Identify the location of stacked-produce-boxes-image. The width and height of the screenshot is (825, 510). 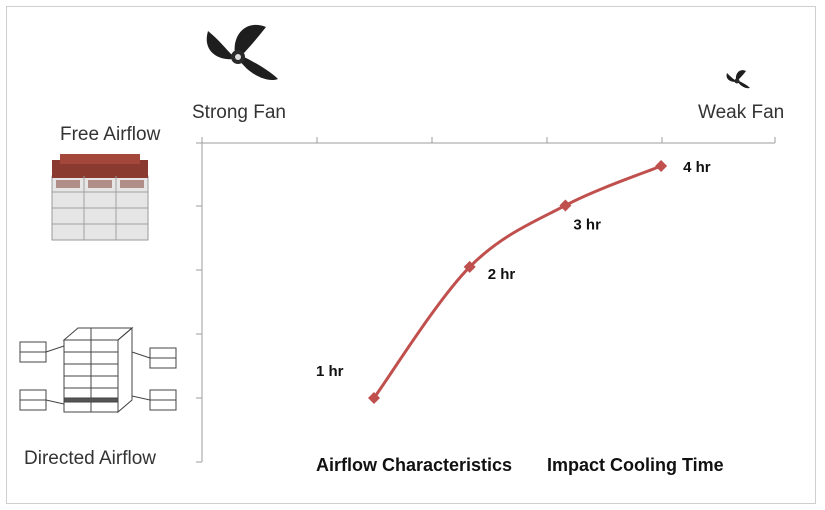
(100, 197).